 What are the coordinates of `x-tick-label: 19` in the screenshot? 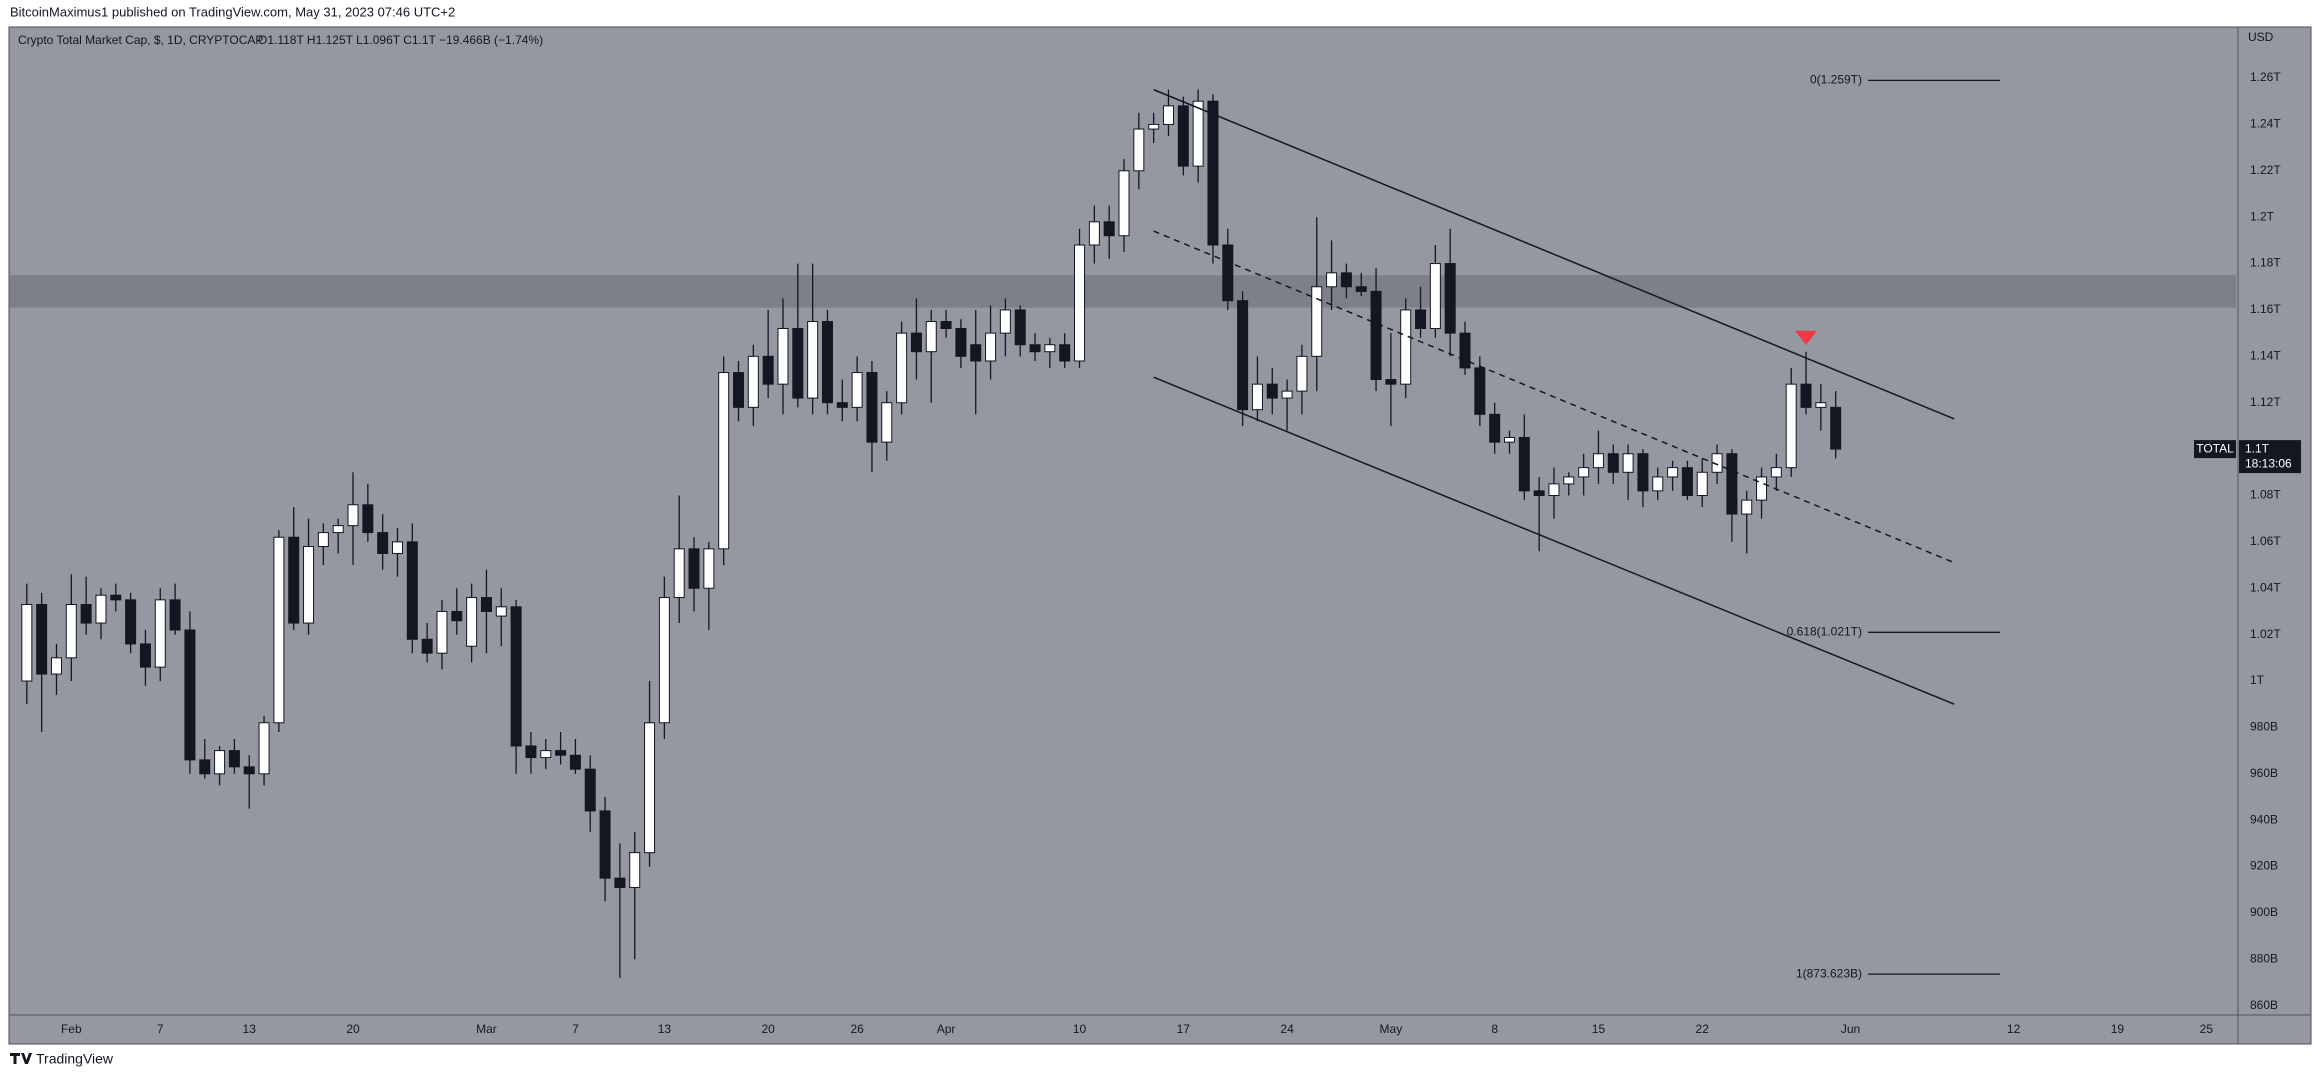 It's located at (2118, 1029).